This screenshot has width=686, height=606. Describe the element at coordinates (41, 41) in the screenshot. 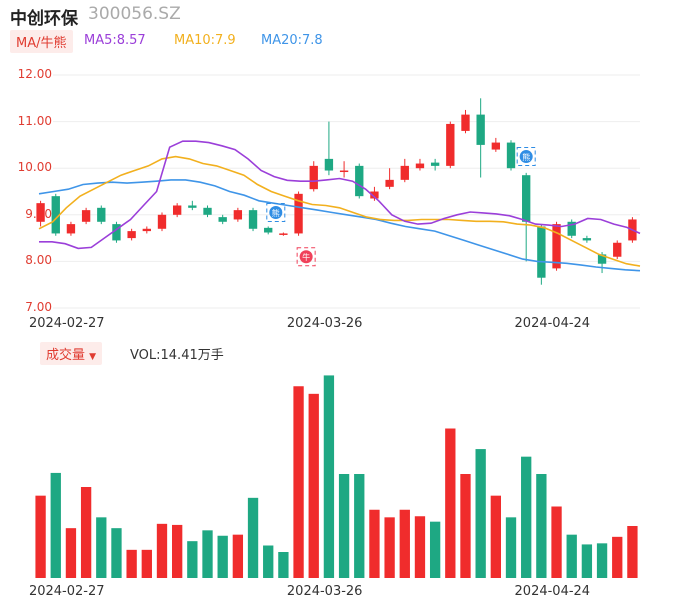

I see `ma-toggle-tag: MA/牛熊` at that location.